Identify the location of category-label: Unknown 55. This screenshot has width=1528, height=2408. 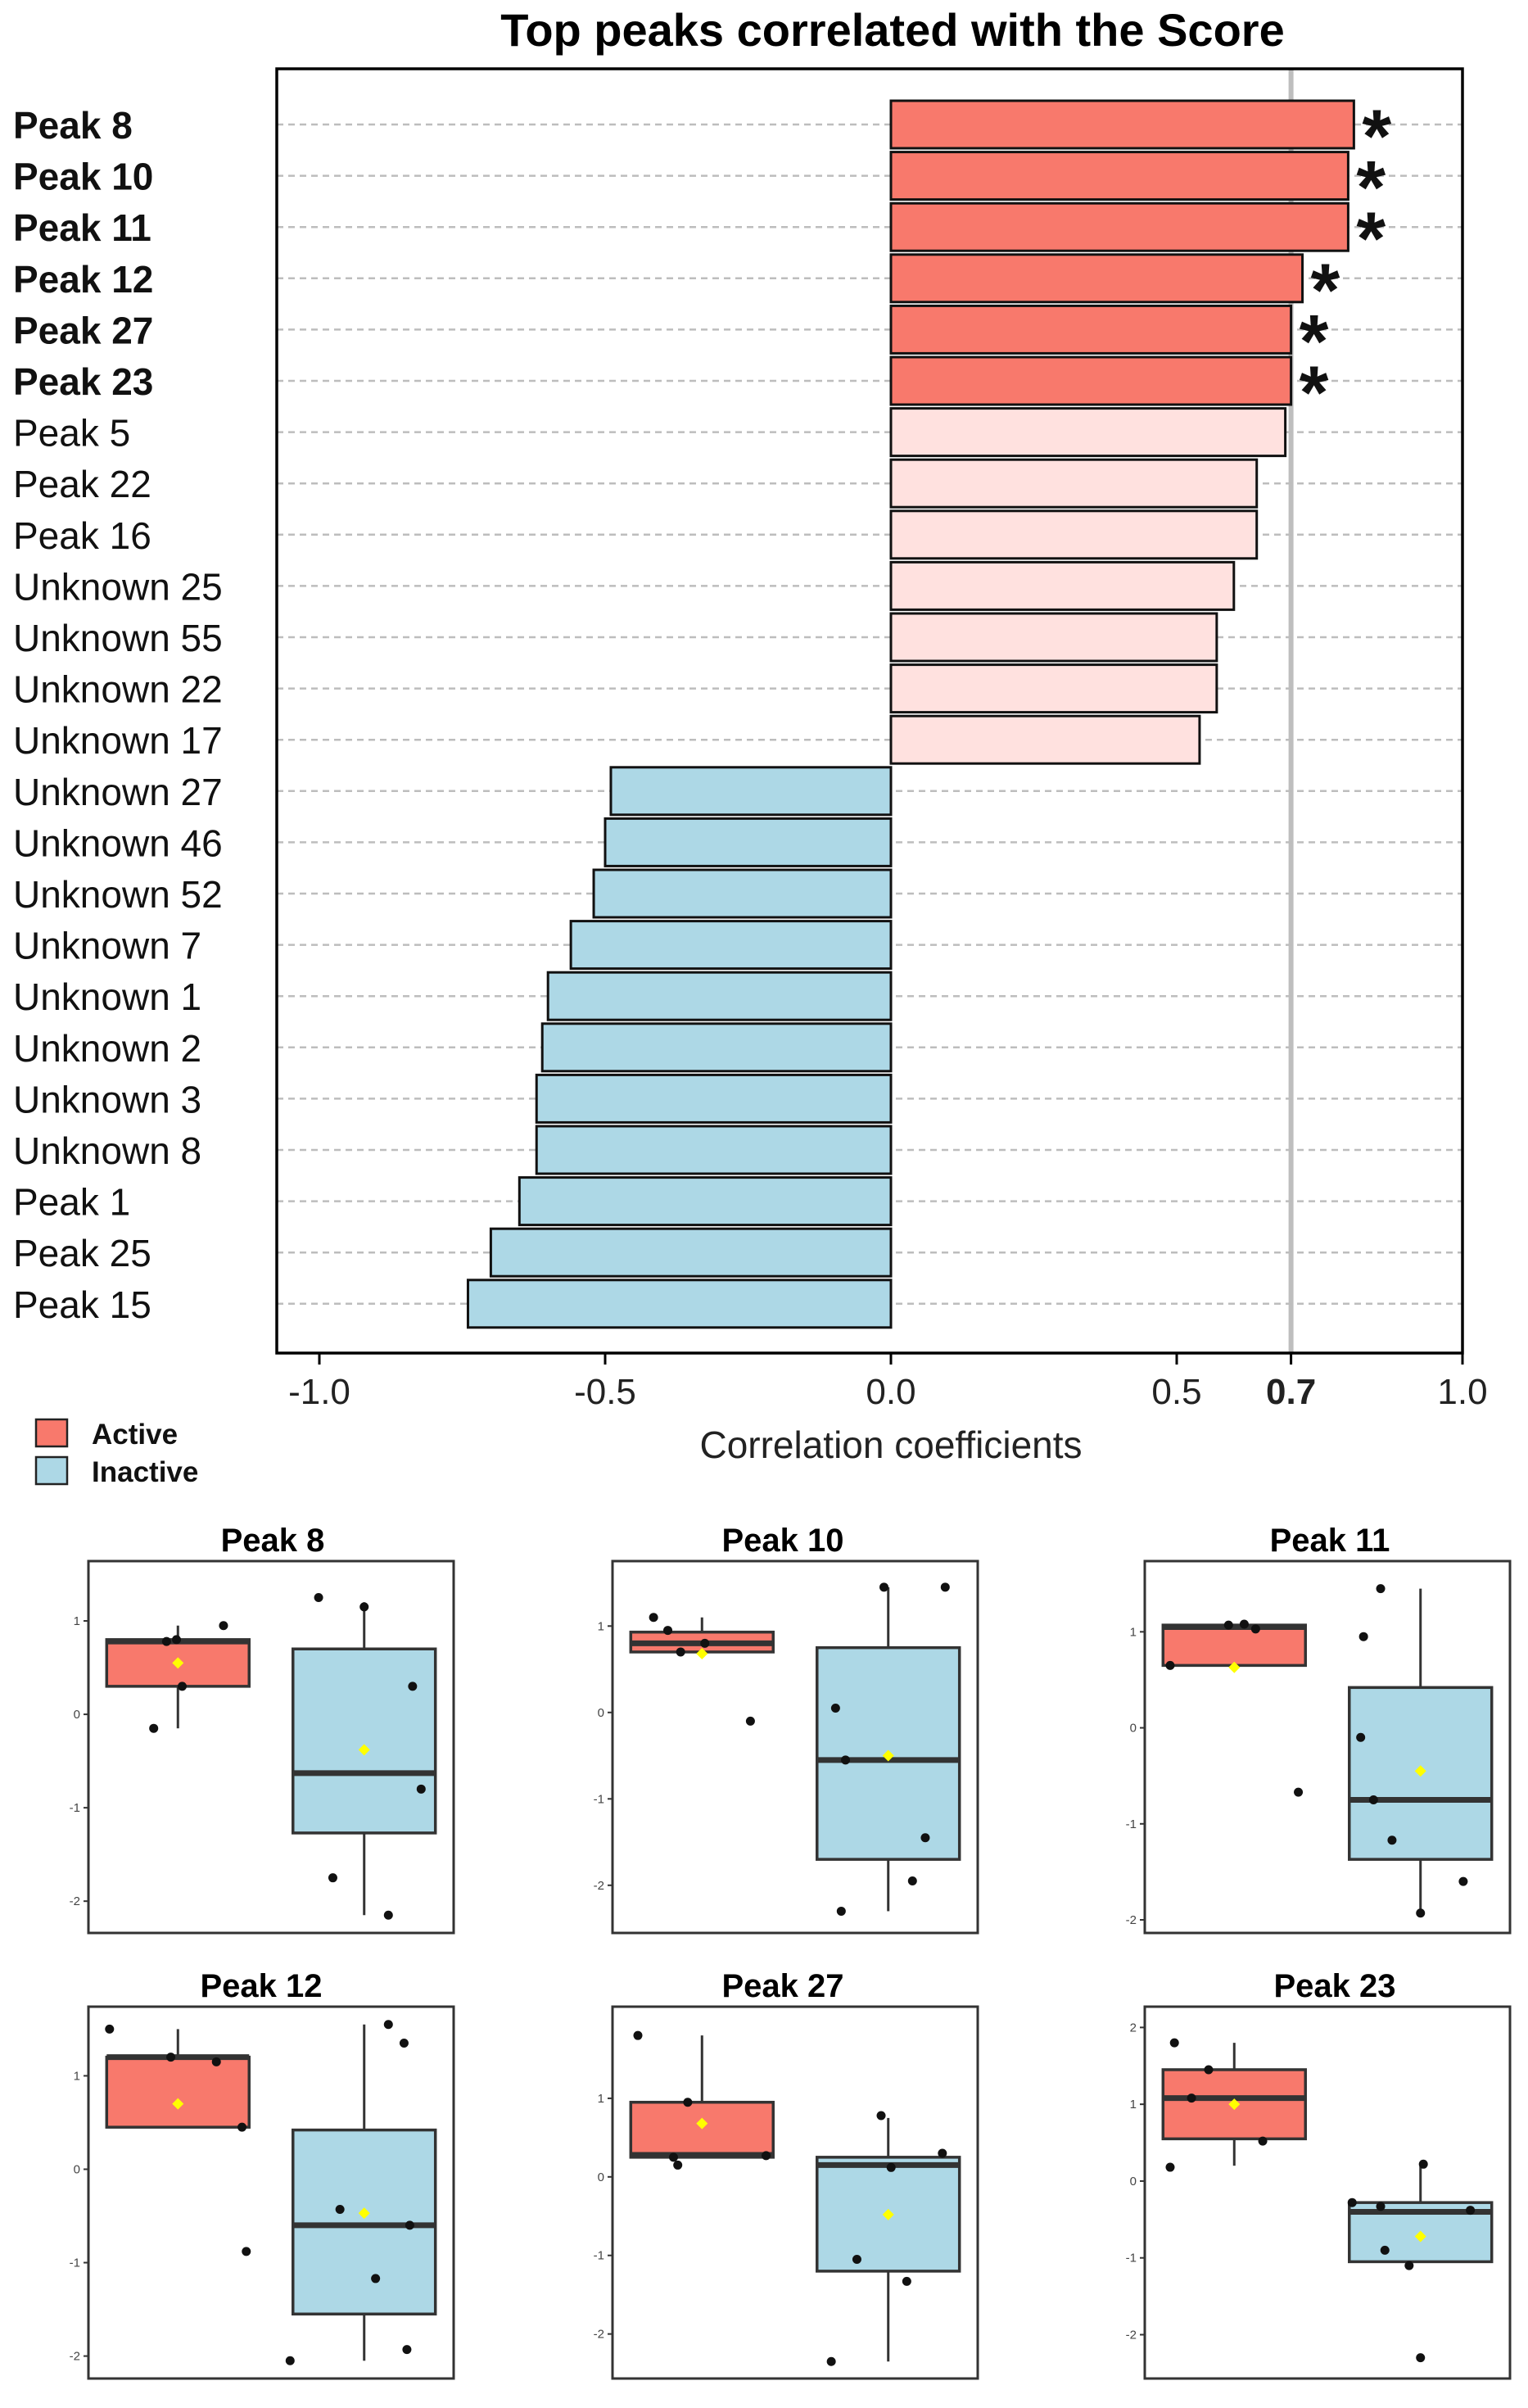
(118, 638).